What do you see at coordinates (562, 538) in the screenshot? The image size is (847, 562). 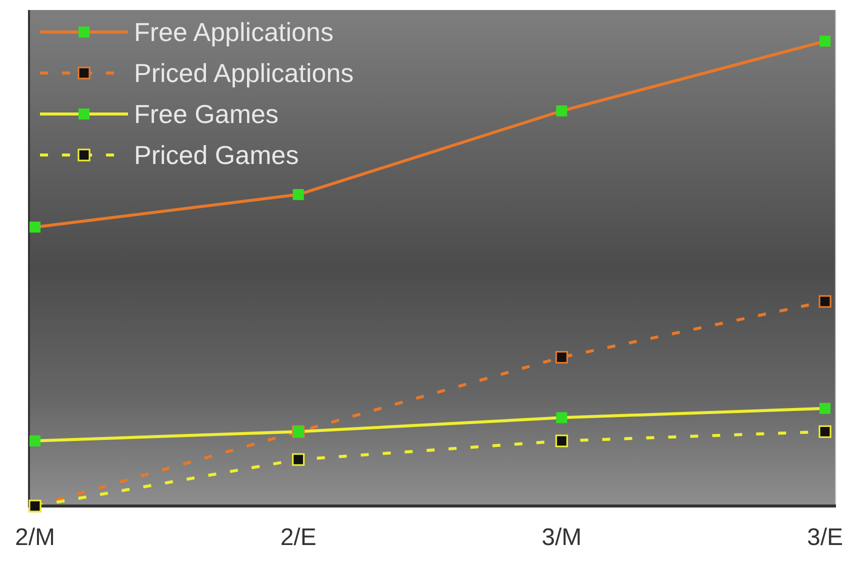 I see `x-tick-label: 3/M` at bounding box center [562, 538].